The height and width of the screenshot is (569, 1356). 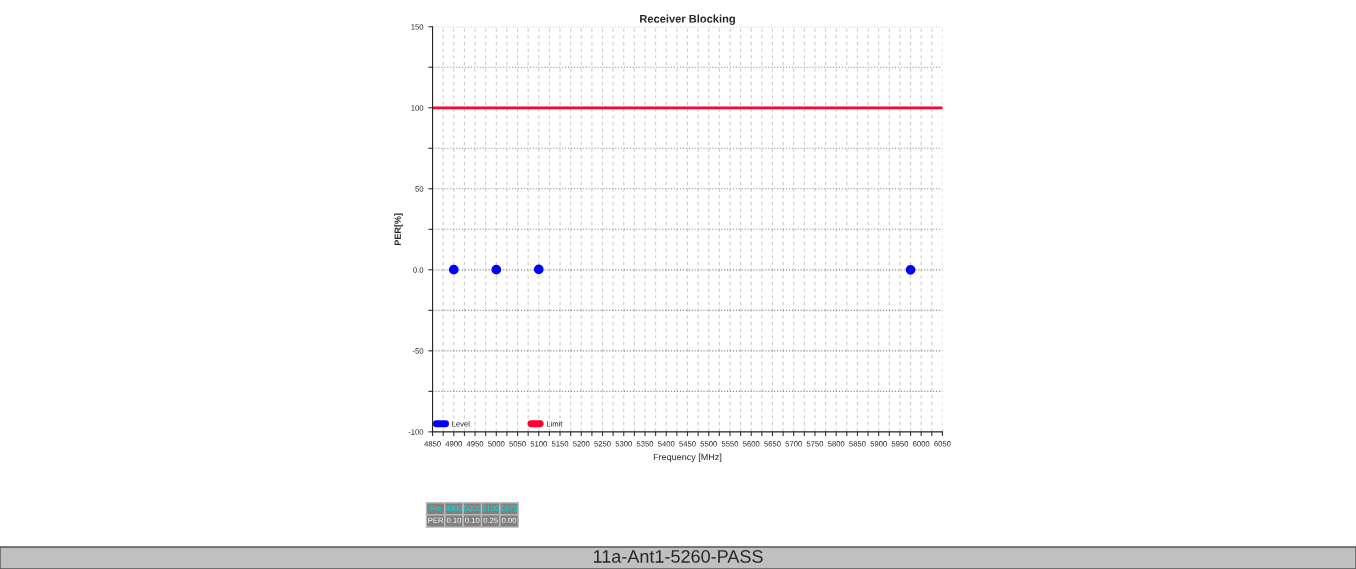 What do you see at coordinates (398, 229) in the screenshot?
I see `y-axis-title: PER[%]` at bounding box center [398, 229].